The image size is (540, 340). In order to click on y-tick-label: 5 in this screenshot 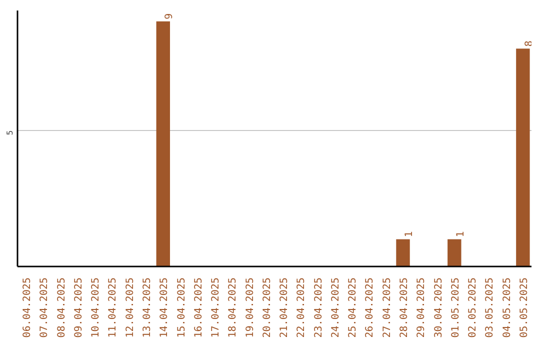, I will do `click(10, 133)`.